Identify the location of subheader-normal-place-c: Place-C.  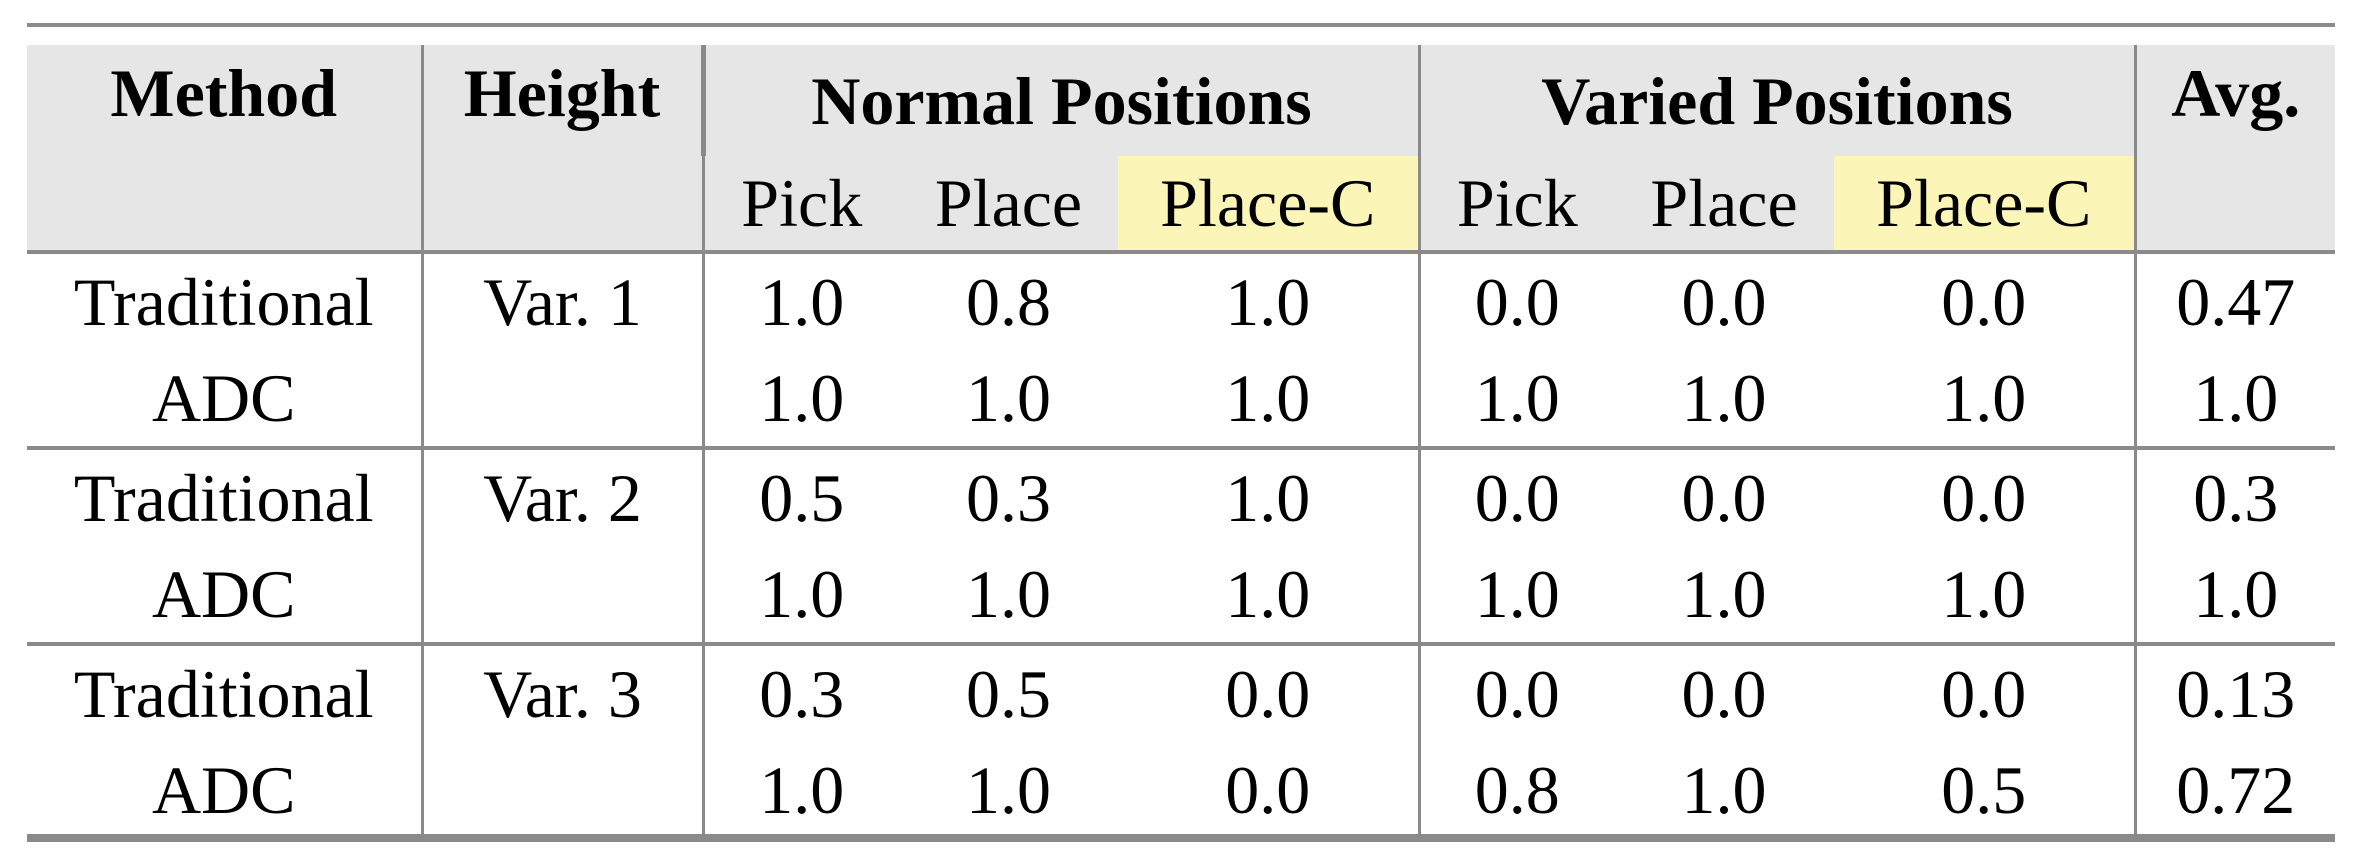
(1269, 204).